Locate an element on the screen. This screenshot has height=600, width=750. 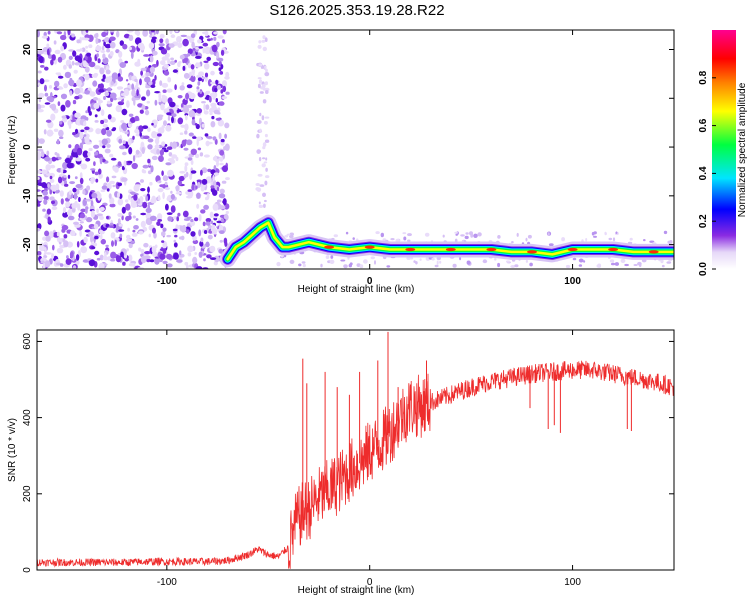
colorbar-tick-label: 0.6 is located at coordinates (703, 125).